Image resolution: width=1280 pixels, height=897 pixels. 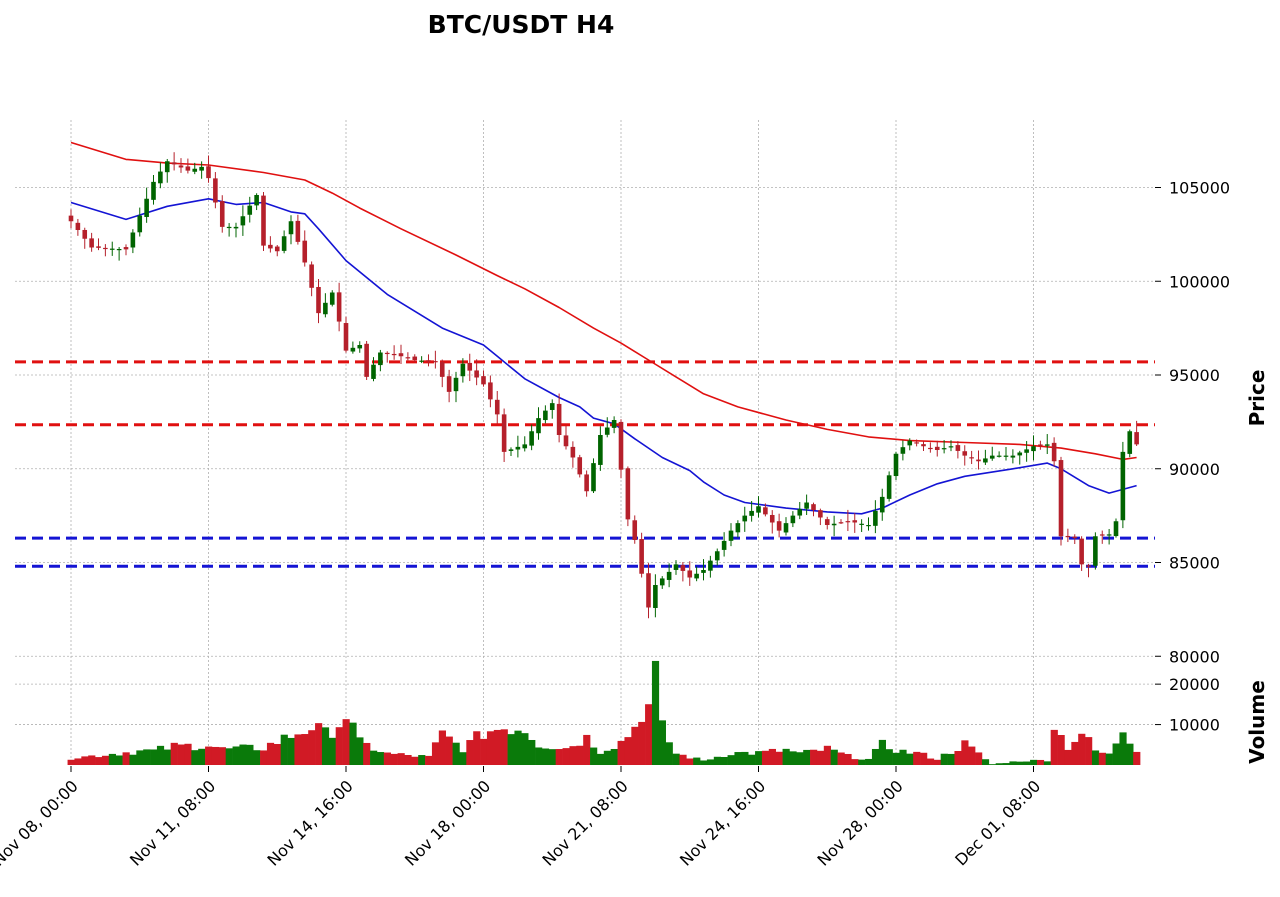 I want to click on volume-tick-label: 20000, so click(x=1194, y=684).